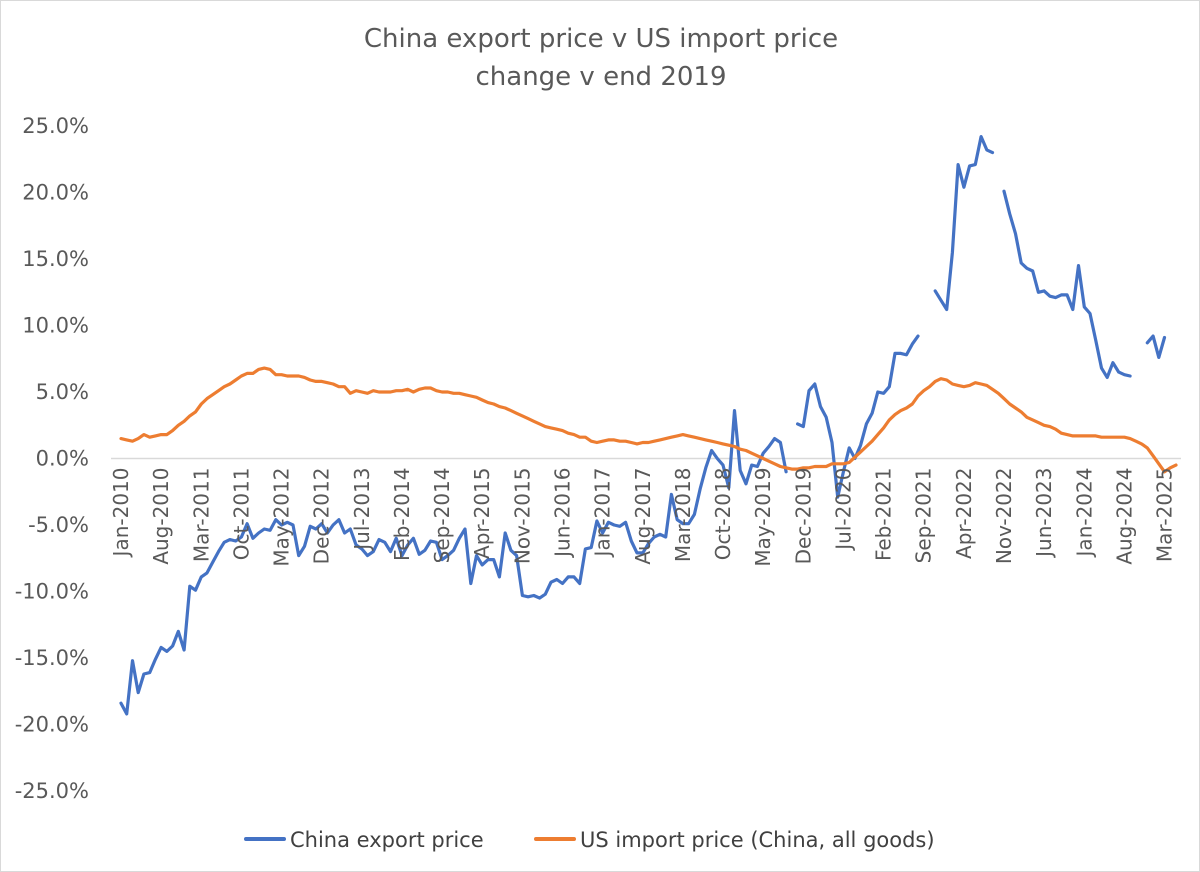 The height and width of the screenshot is (872, 1200). I want to click on legend-label-china-export: China export price, so click(387, 840).